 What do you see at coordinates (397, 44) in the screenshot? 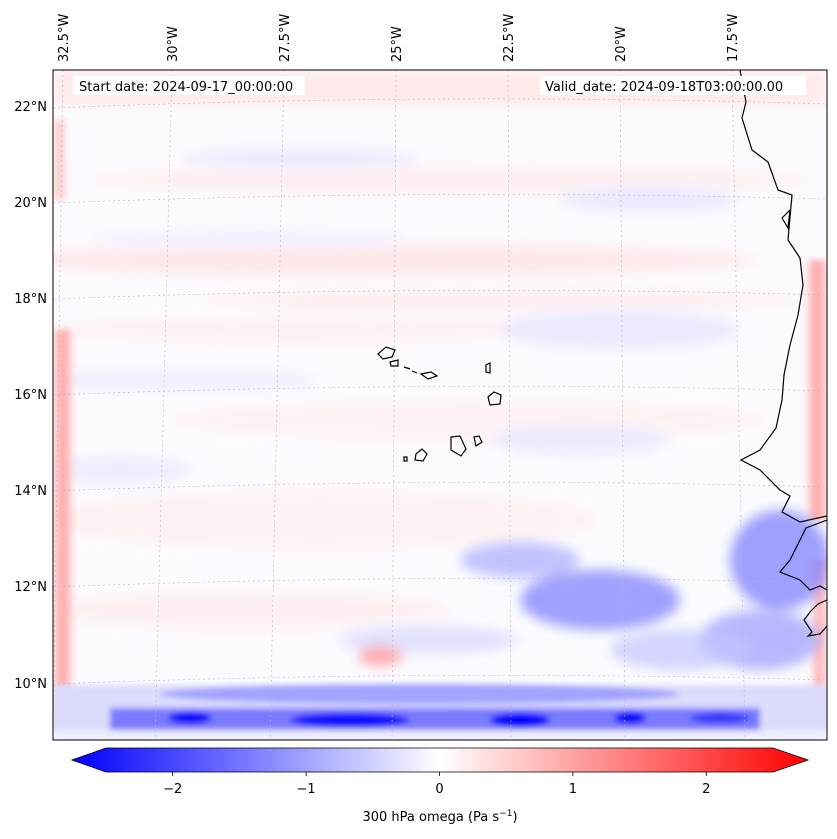
I see `lon-label: 25°W` at bounding box center [397, 44].